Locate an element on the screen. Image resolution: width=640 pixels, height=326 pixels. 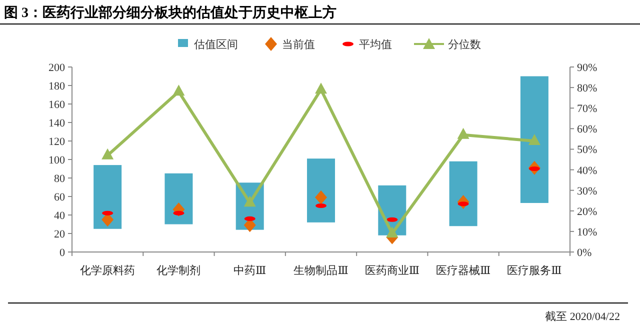
legend-label: 平均值 is located at coordinates (375, 45).